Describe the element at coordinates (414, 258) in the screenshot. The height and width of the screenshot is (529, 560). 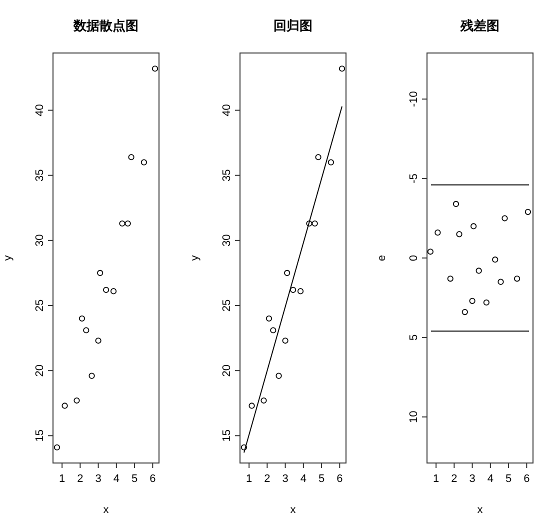
I see `y-tick-label: 0` at that location.